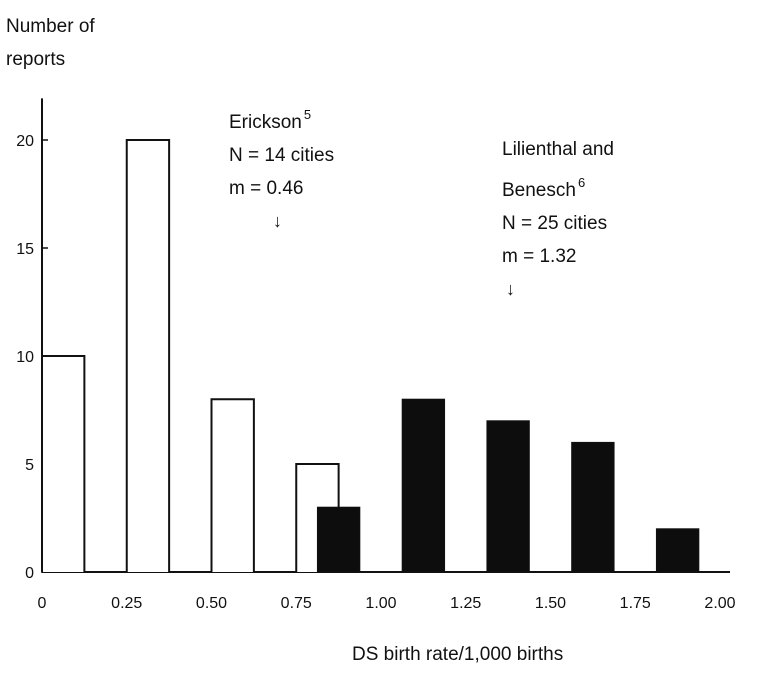  What do you see at coordinates (296, 603) in the screenshot?
I see `x-tick-label-3: 0.75` at bounding box center [296, 603].